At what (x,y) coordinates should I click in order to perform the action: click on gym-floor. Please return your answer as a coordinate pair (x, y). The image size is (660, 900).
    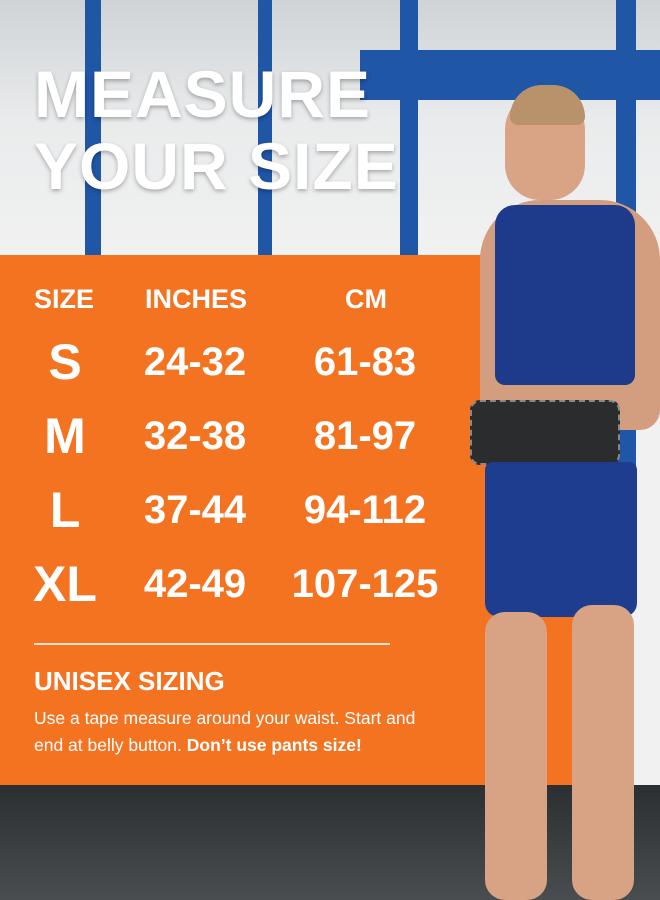
    Looking at the image, I should click on (330, 842).